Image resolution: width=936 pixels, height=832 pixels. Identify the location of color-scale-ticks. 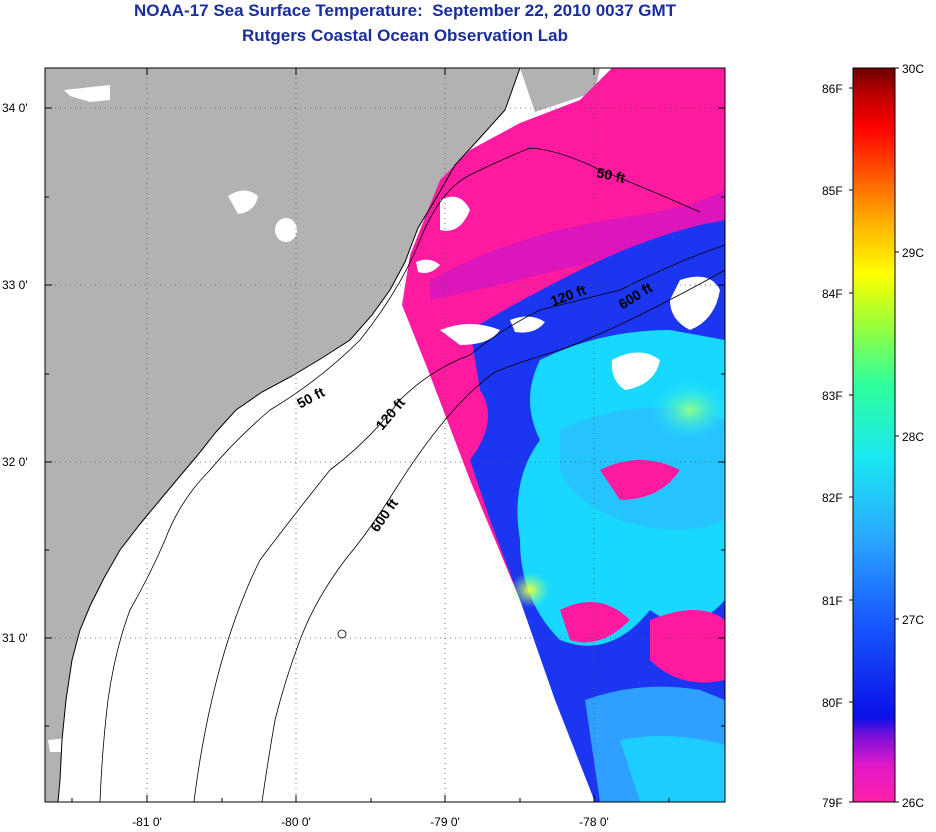
(874, 435).